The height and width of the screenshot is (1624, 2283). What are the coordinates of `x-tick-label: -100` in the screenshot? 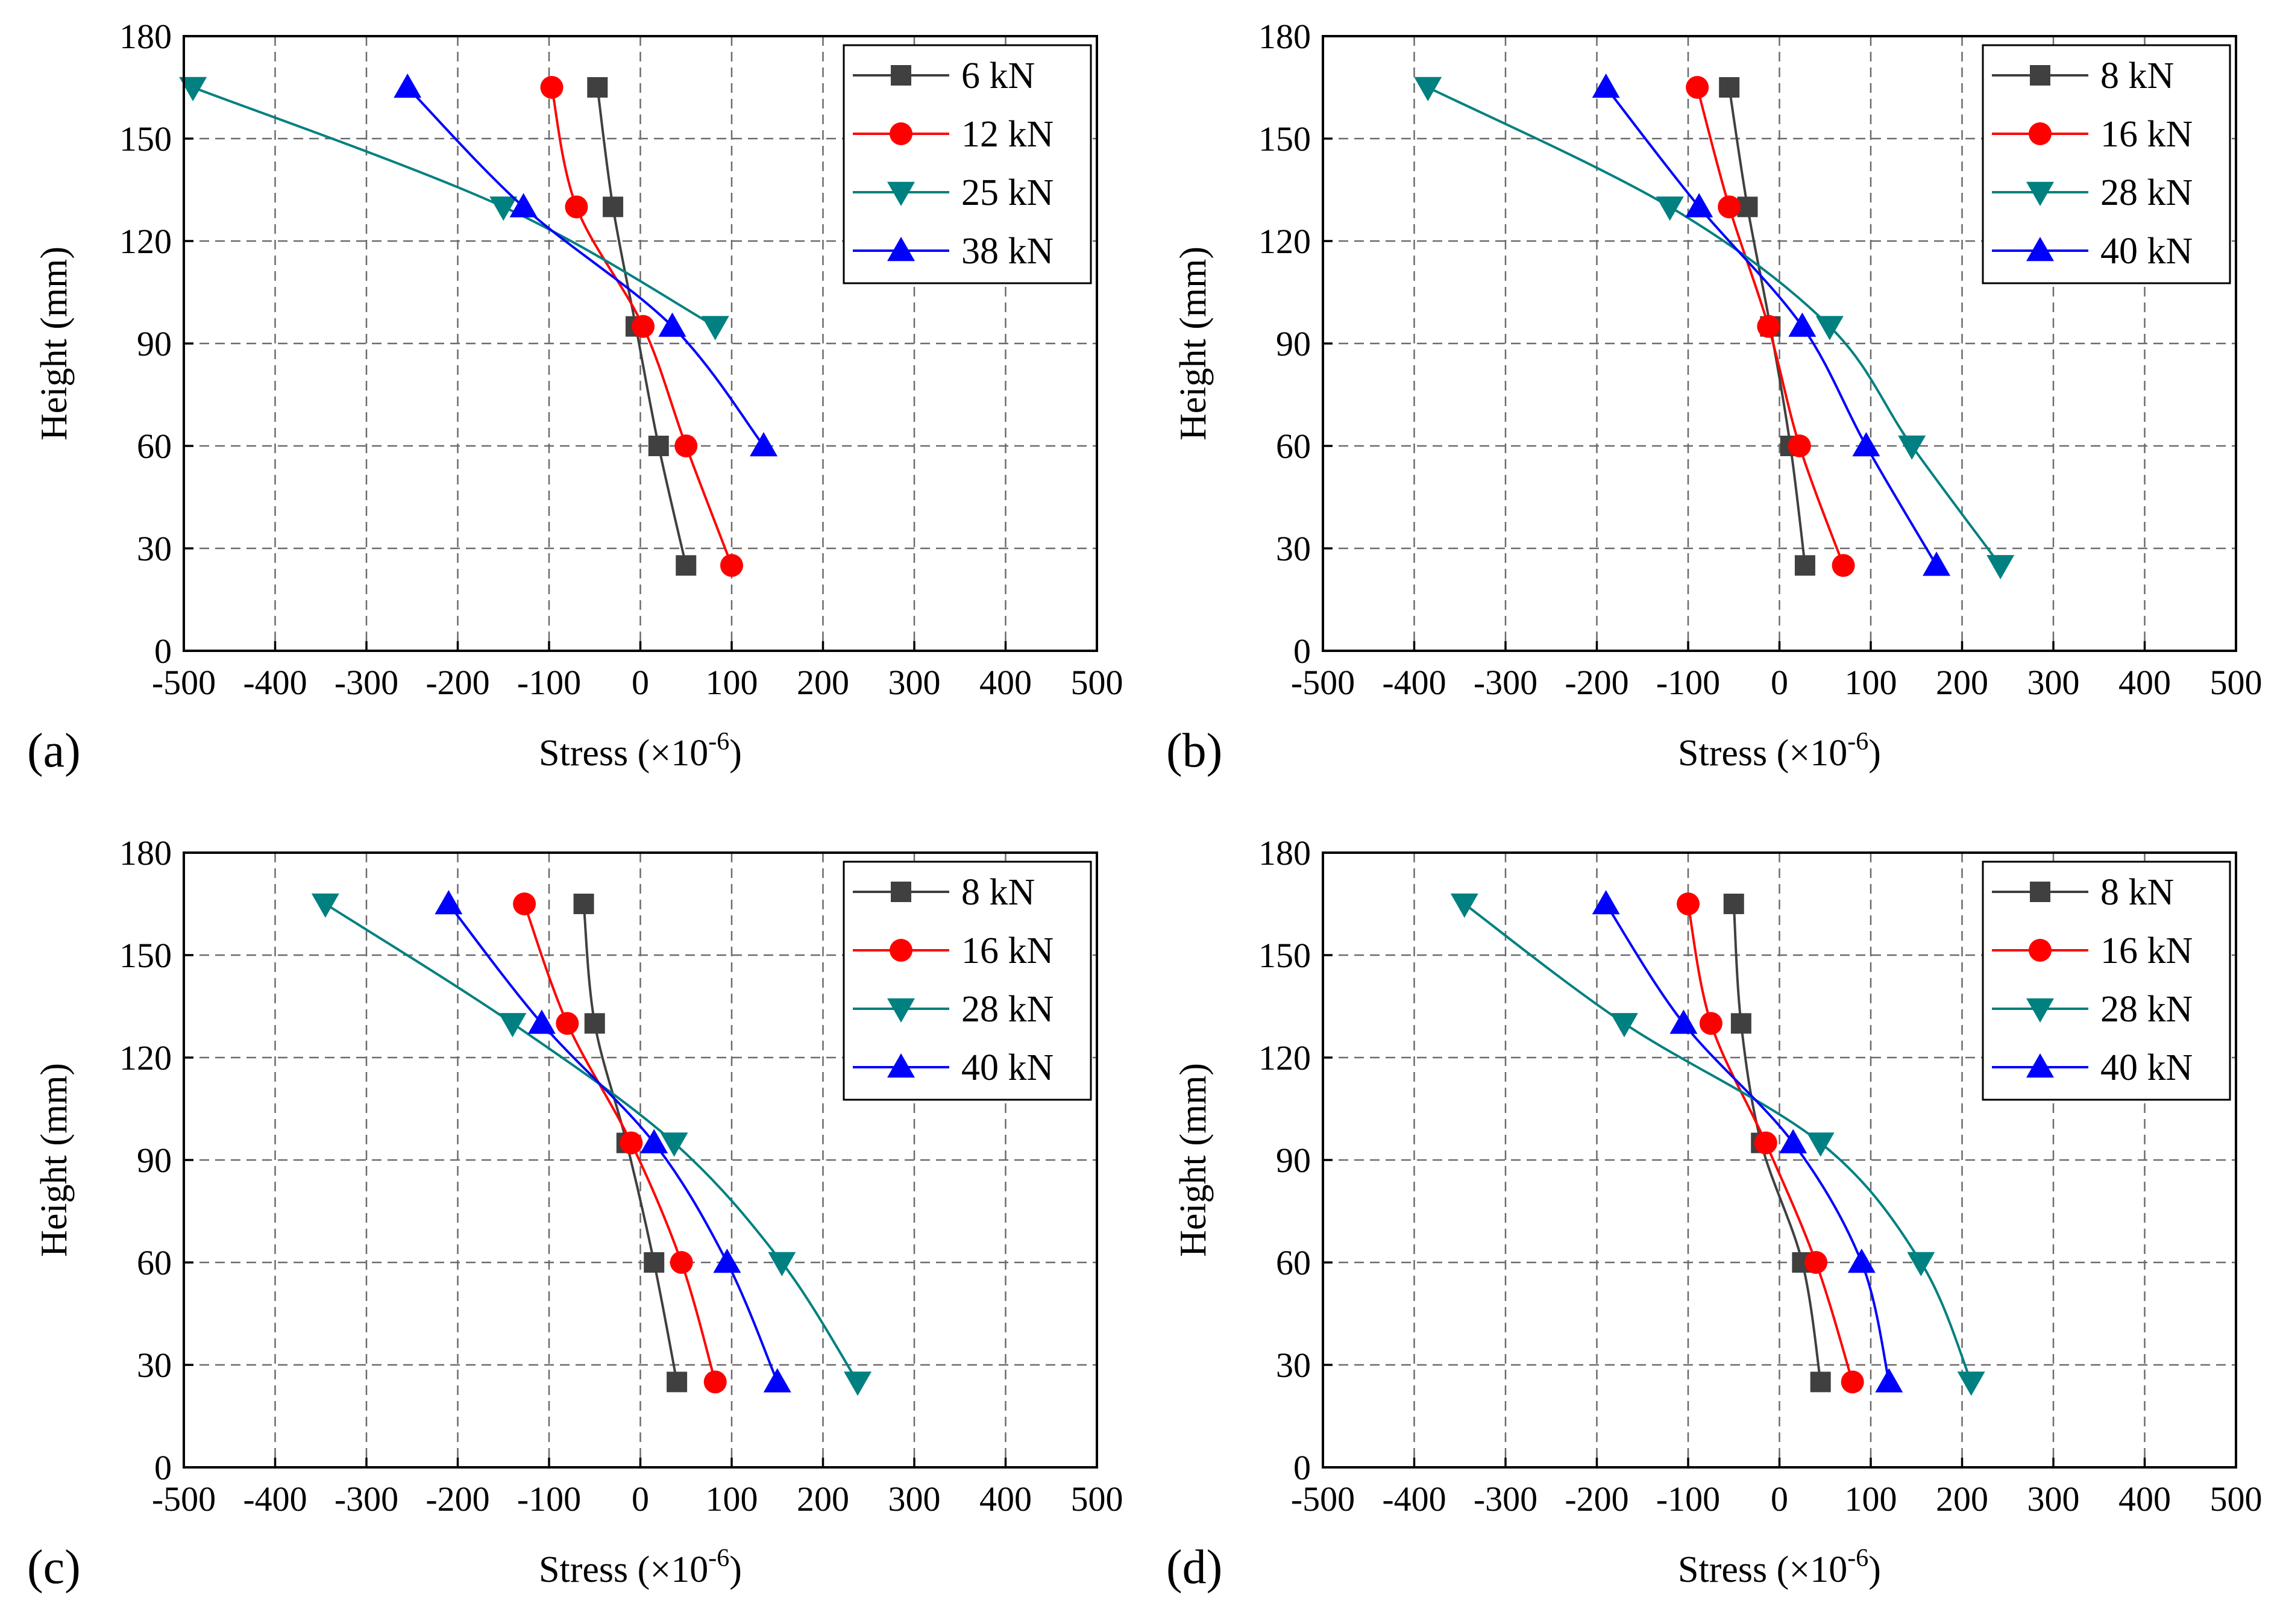 It's located at (1688, 1499).